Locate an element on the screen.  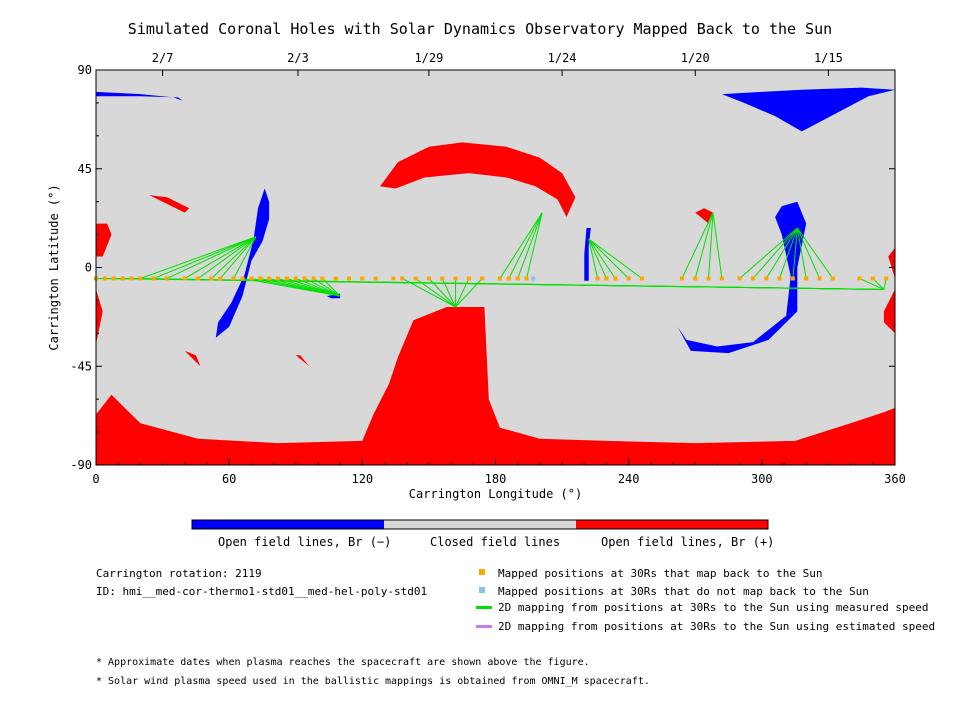
top-date-label: 1/29 is located at coordinates (428, 58).